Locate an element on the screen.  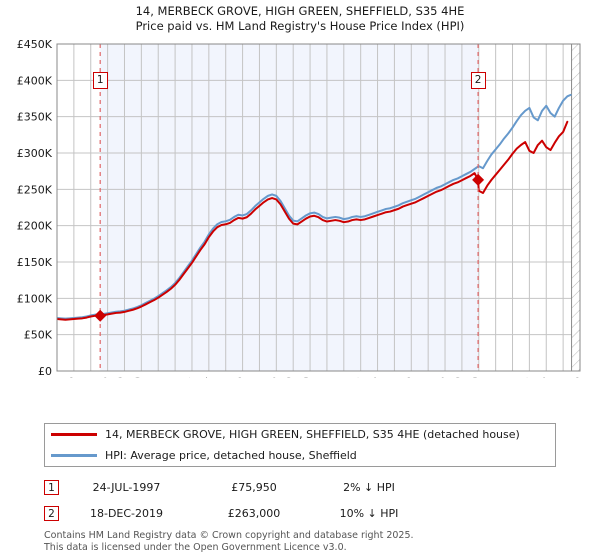
svg-text: £450K is located at coordinates (35, 44).